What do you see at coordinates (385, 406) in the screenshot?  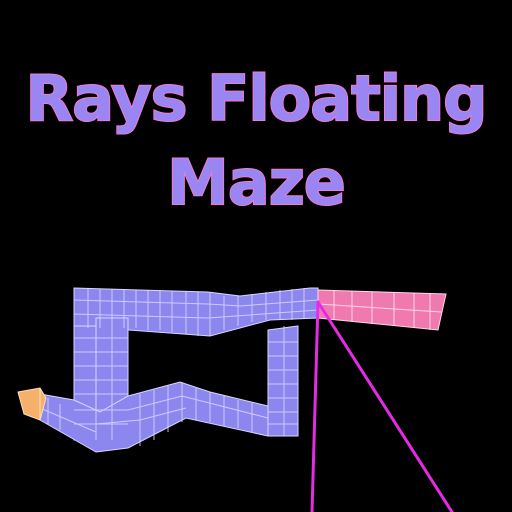 I see `ray-right` at bounding box center [385, 406].